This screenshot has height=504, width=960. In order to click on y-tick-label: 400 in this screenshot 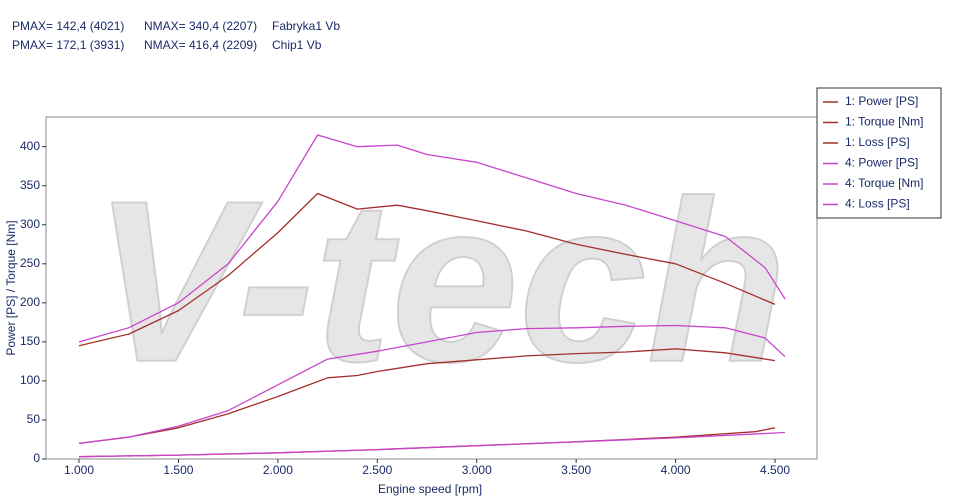, I will do `click(30, 146)`.